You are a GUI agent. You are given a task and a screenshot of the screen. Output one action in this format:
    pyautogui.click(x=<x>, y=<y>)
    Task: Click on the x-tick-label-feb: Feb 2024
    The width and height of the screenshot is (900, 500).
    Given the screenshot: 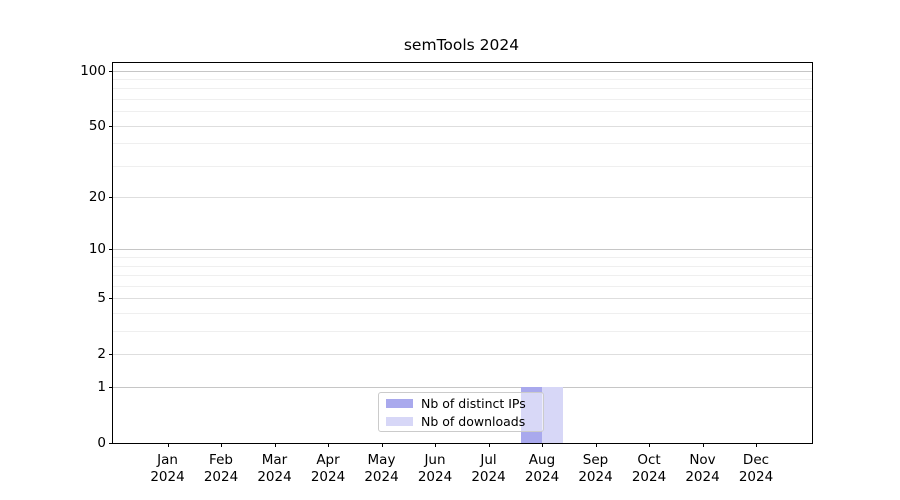 What is the action you would take?
    pyautogui.click(x=221, y=469)
    